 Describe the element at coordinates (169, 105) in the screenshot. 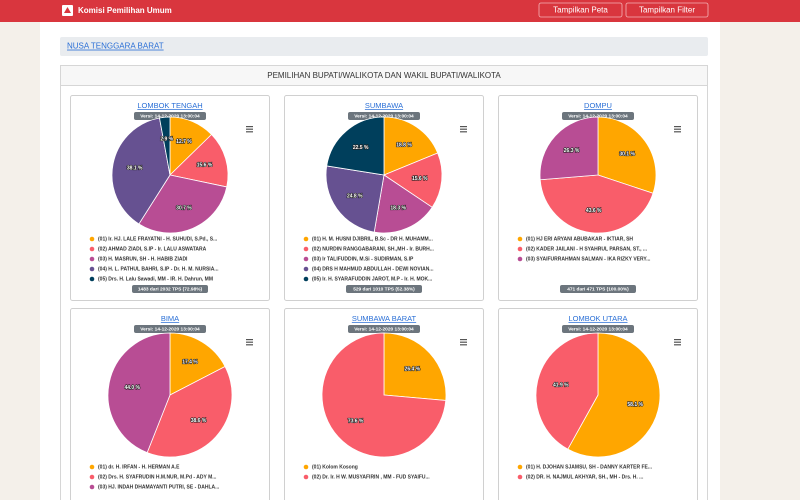

I see `chart-title: LOMBOK TENGAH` at that location.